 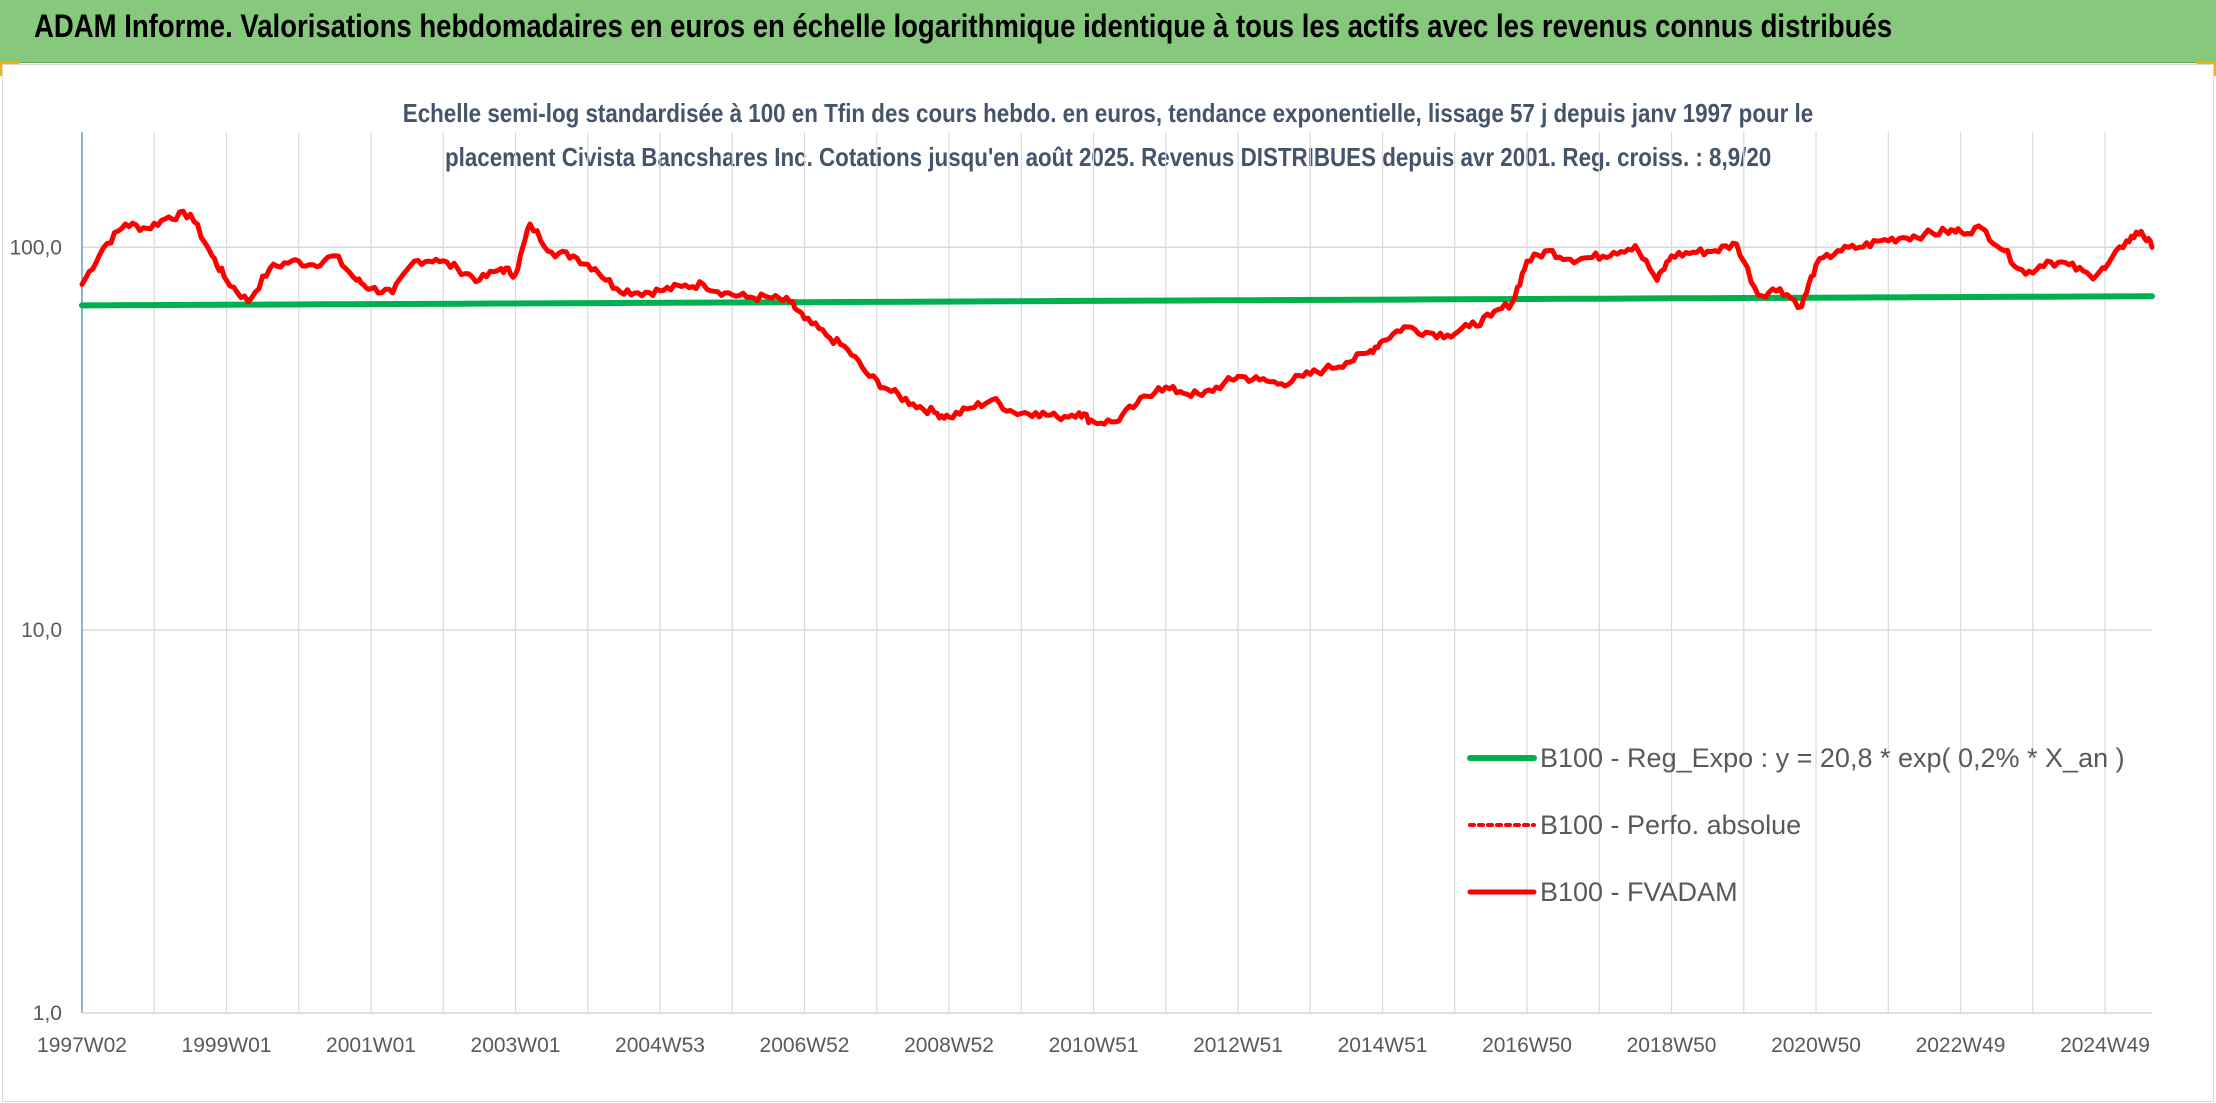 I want to click on x-tick-label: 2014W51, so click(x=1383, y=1045).